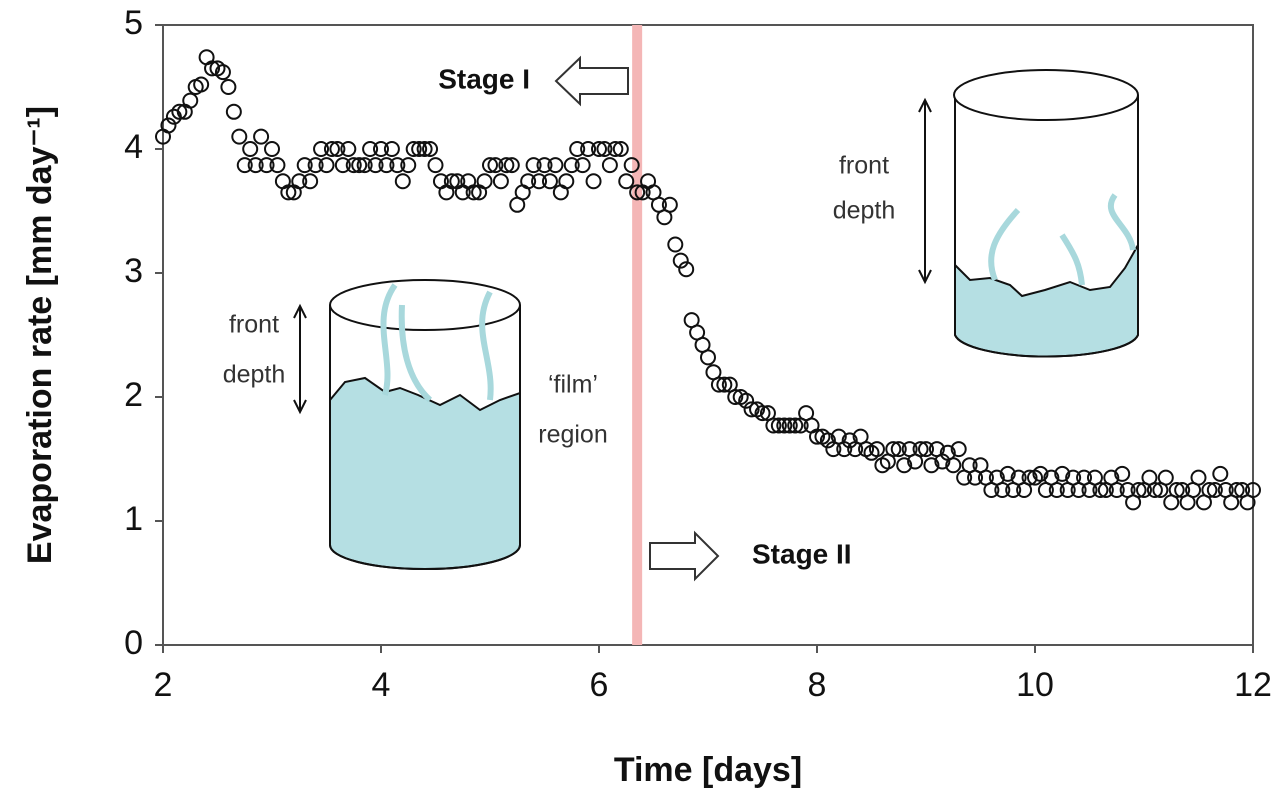 This screenshot has width=1286, height=800. What do you see at coordinates (573, 435) in the screenshot?
I see `annotation: region` at bounding box center [573, 435].